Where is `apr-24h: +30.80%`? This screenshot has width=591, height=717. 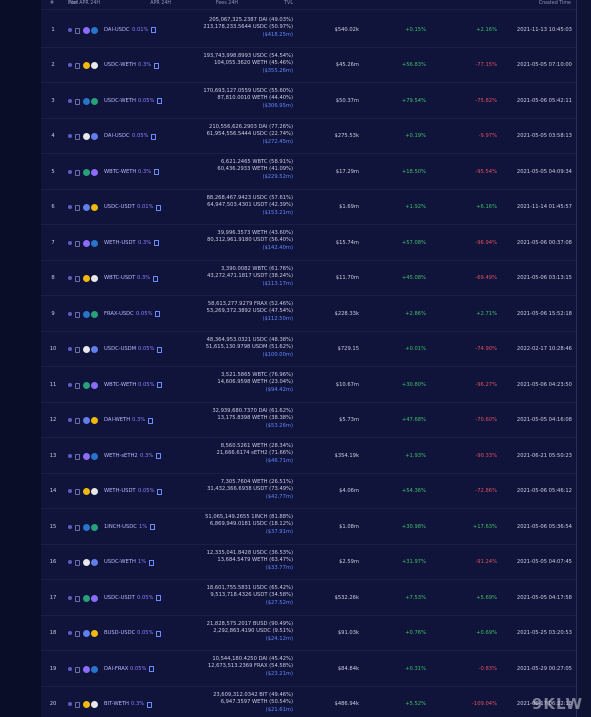 apr-24h: +30.80% is located at coordinates (413, 384).